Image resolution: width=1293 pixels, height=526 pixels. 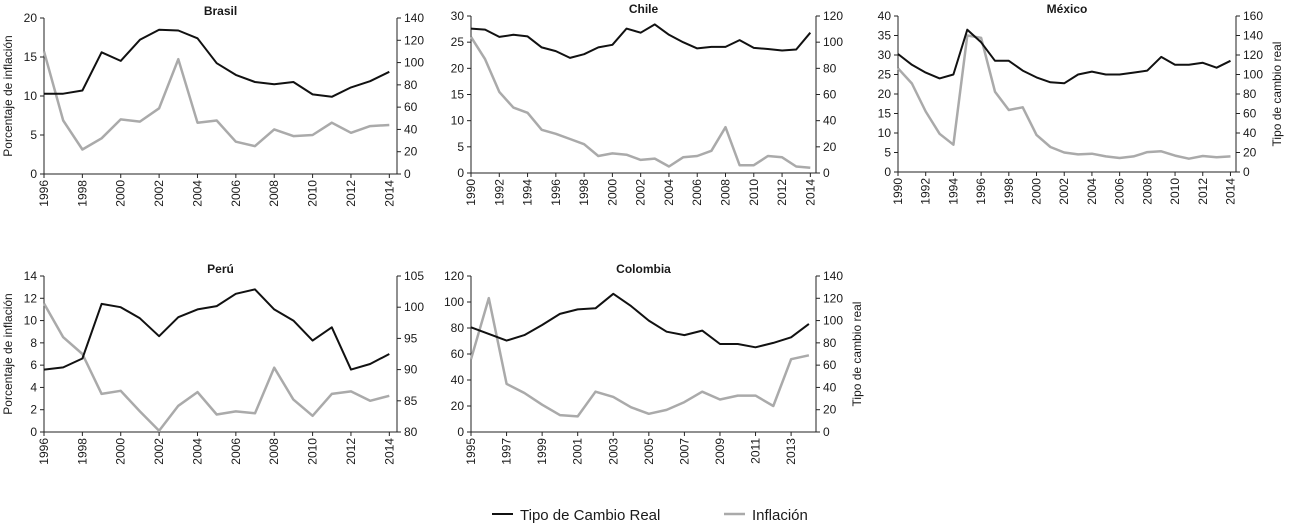 I want to click on x-tick-label: 2001, so click(x=578, y=451).